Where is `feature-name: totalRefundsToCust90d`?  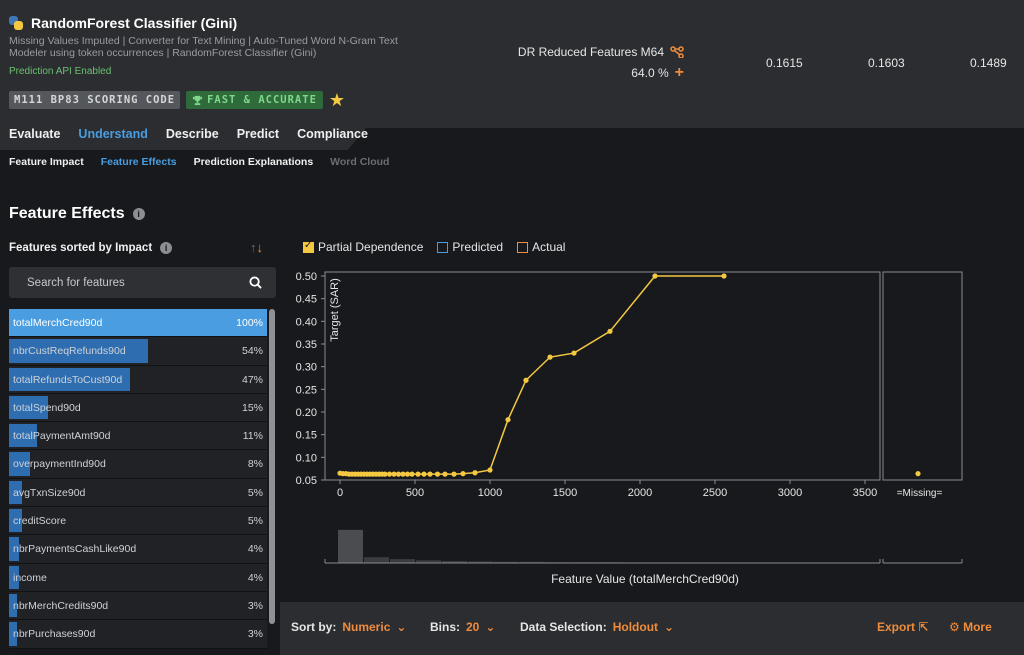
feature-name: totalRefundsToCust90d is located at coordinates (68, 379).